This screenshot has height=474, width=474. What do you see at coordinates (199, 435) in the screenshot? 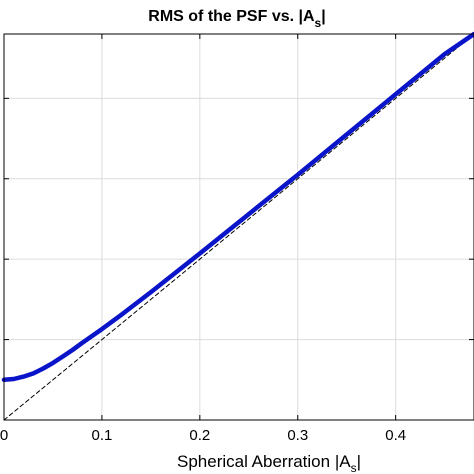
I see `x-tick-label: 0.2` at bounding box center [199, 435].